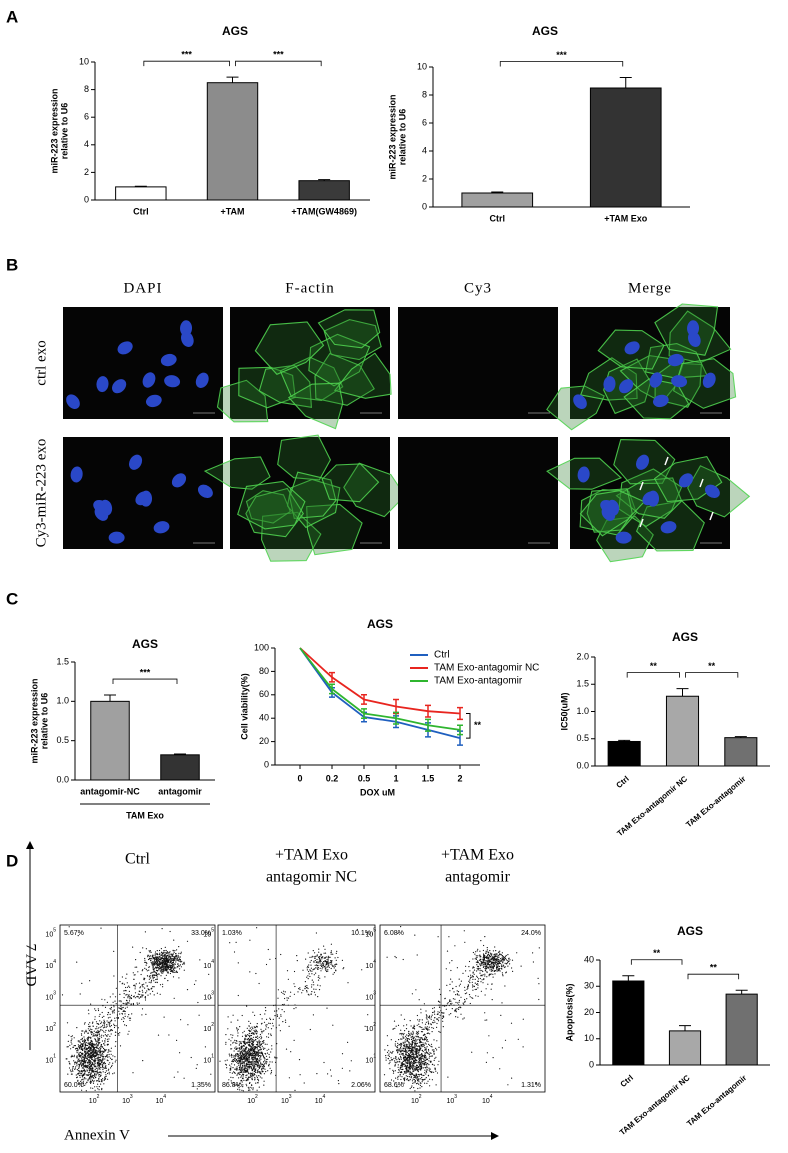 This screenshot has height=1153, width=788. What do you see at coordinates (207, 997) in the screenshot?
I see `tick-base: 10` at bounding box center [207, 997].